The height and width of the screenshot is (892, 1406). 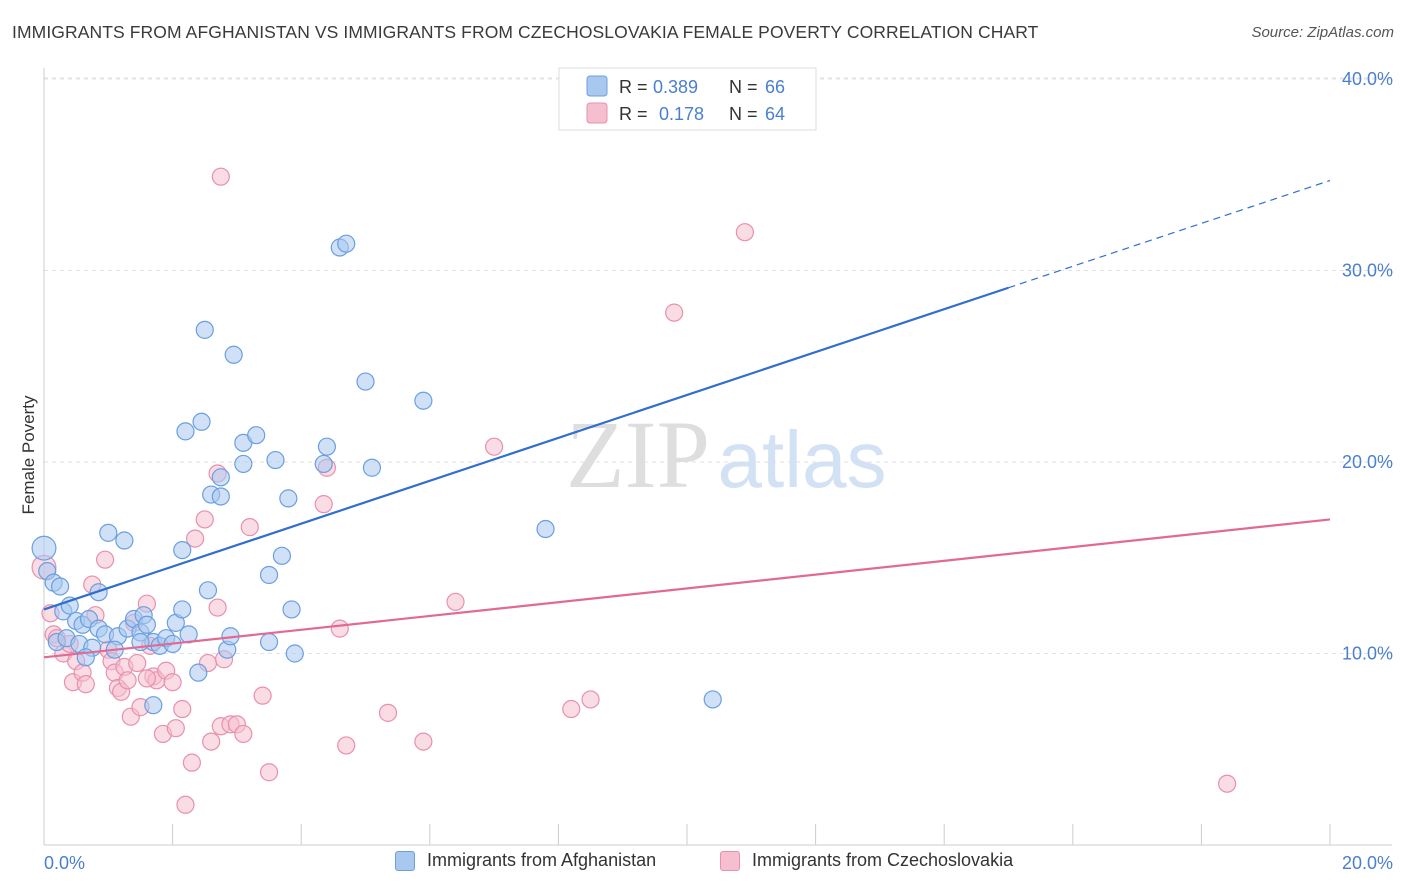 I want to click on y-axis-label: Female Poverty, so click(x=28, y=455).